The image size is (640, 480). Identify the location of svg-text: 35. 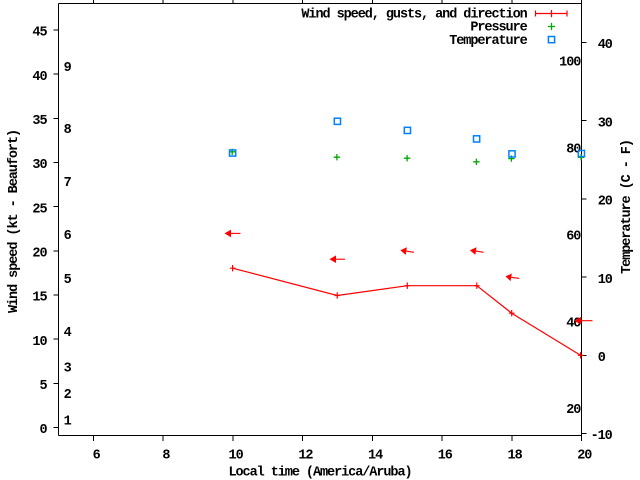
(39, 121).